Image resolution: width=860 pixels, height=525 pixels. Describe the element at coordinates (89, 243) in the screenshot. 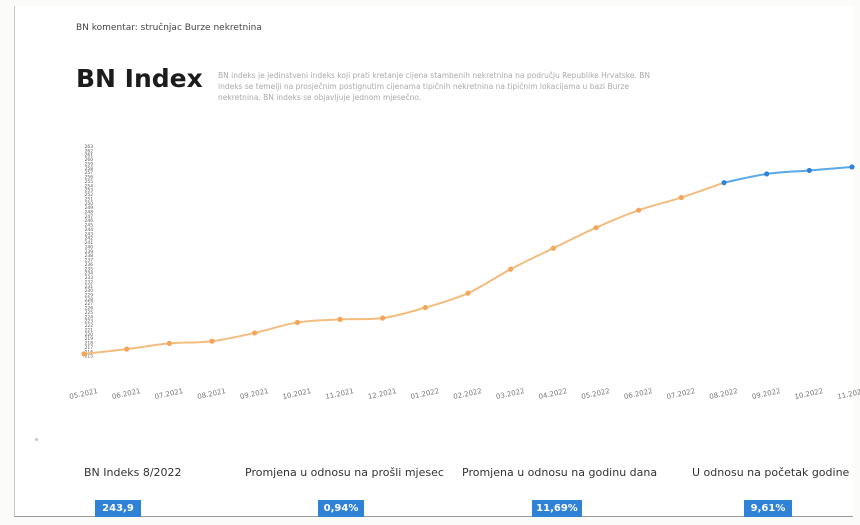

I see `y-tick-label: 241` at that location.